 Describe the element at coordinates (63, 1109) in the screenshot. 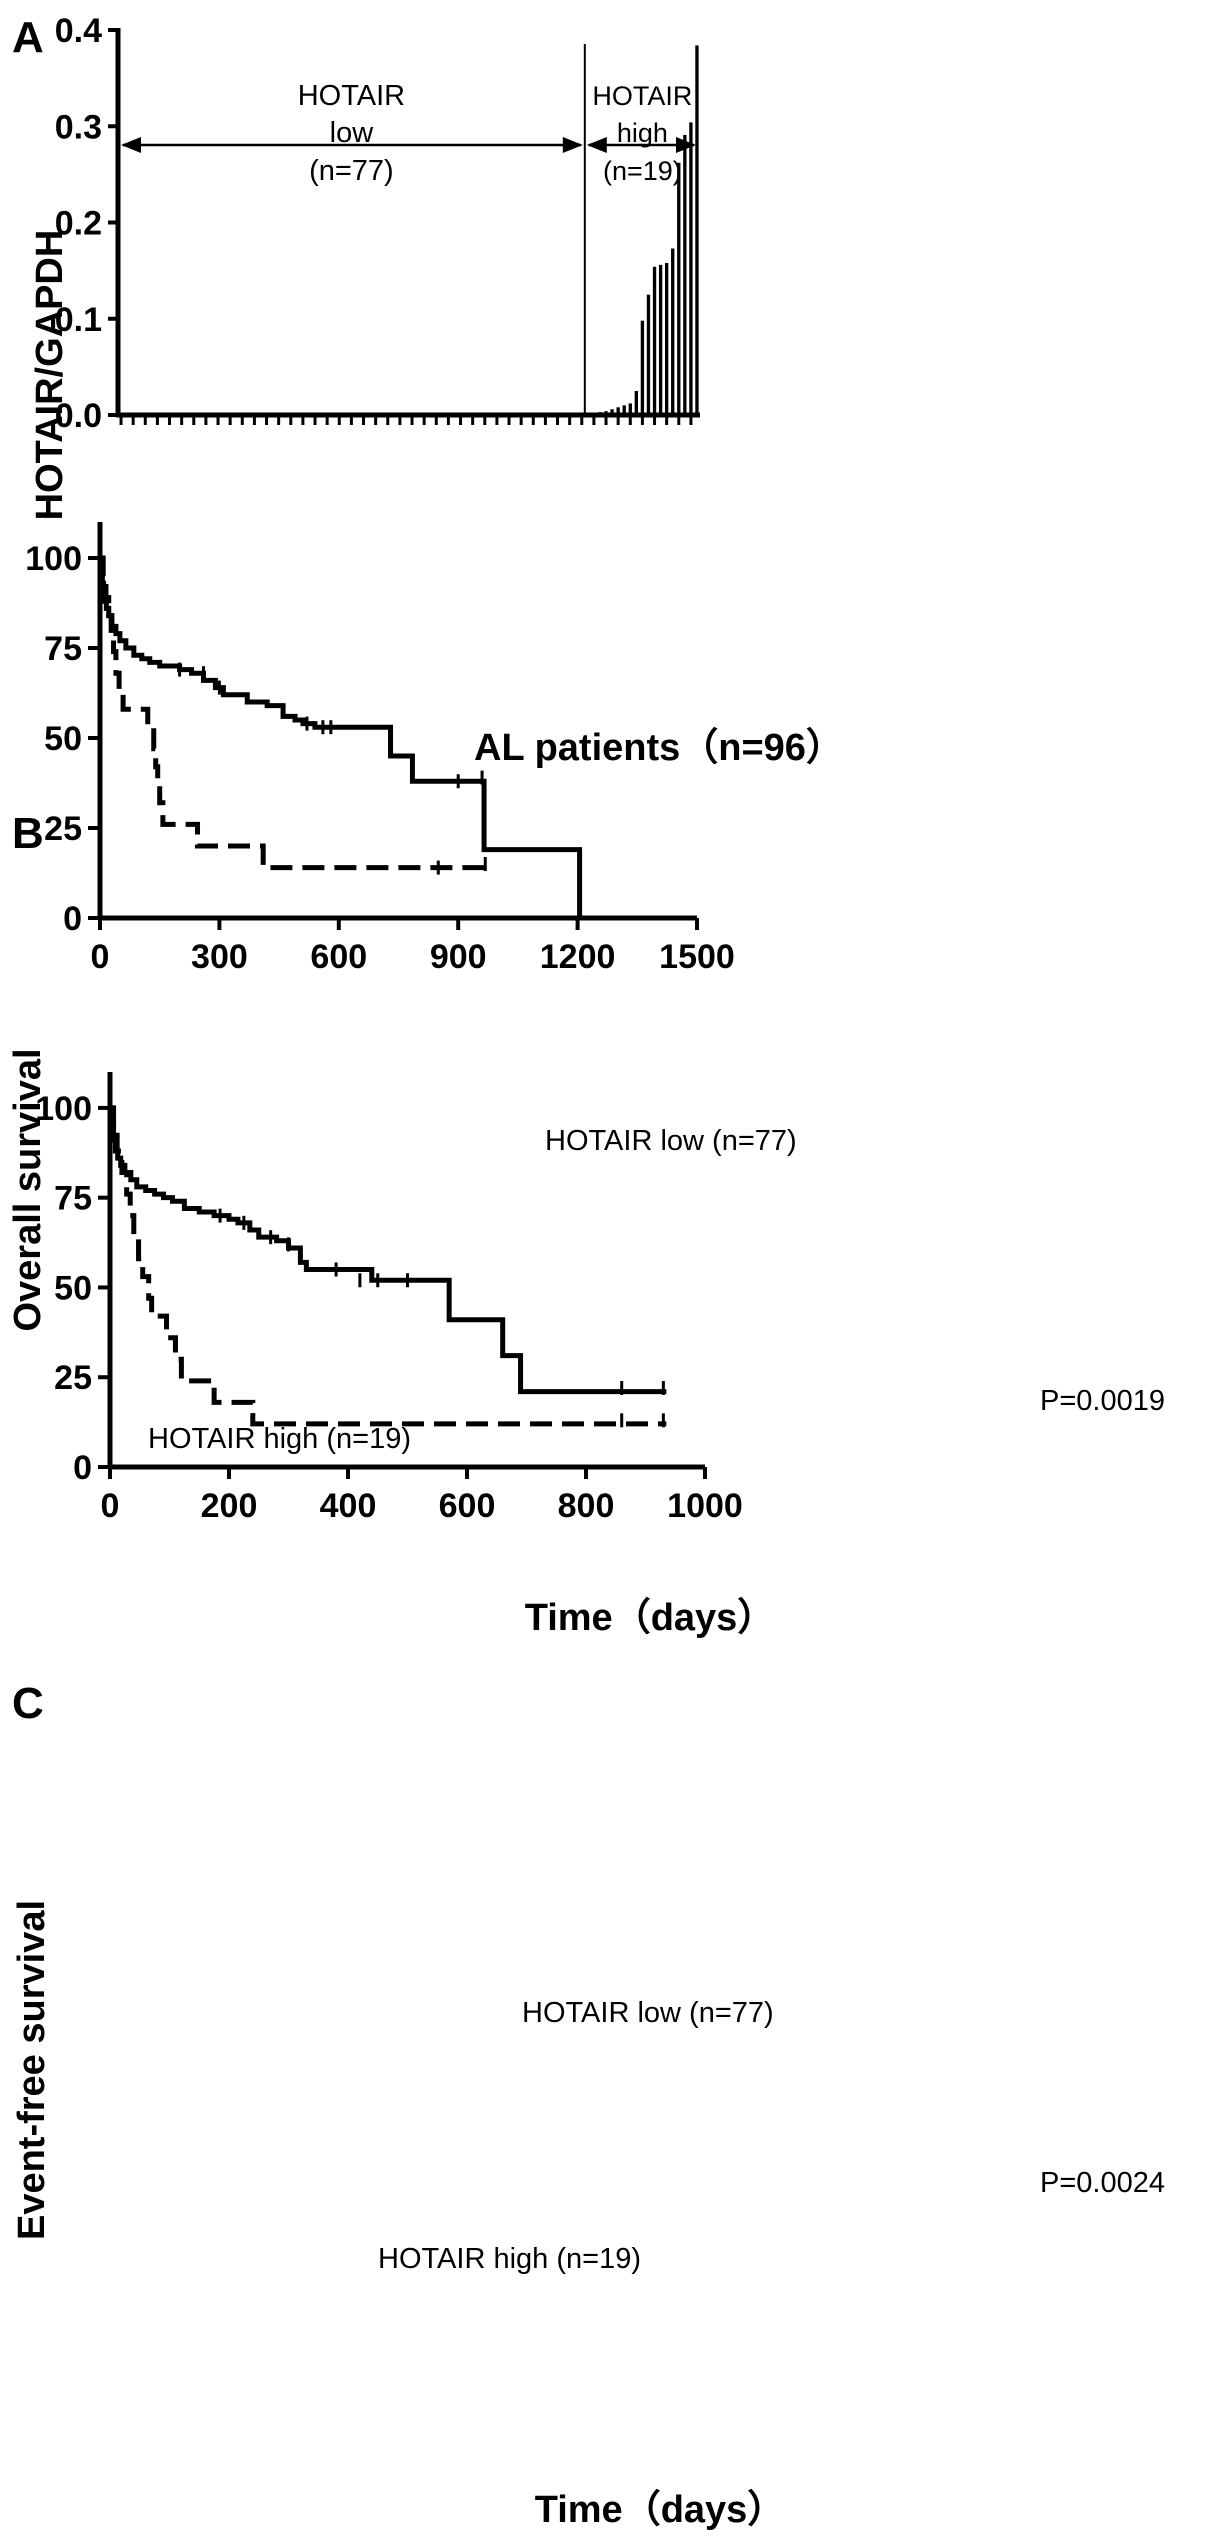

I see `panel-c-y-tick-label: 100` at that location.